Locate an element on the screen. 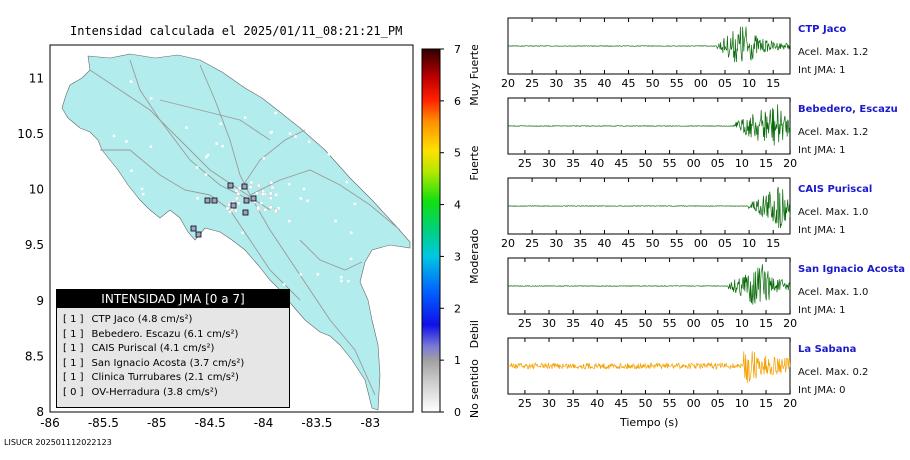  map-y-tick-label: 8.5 is located at coordinates (34, 356).